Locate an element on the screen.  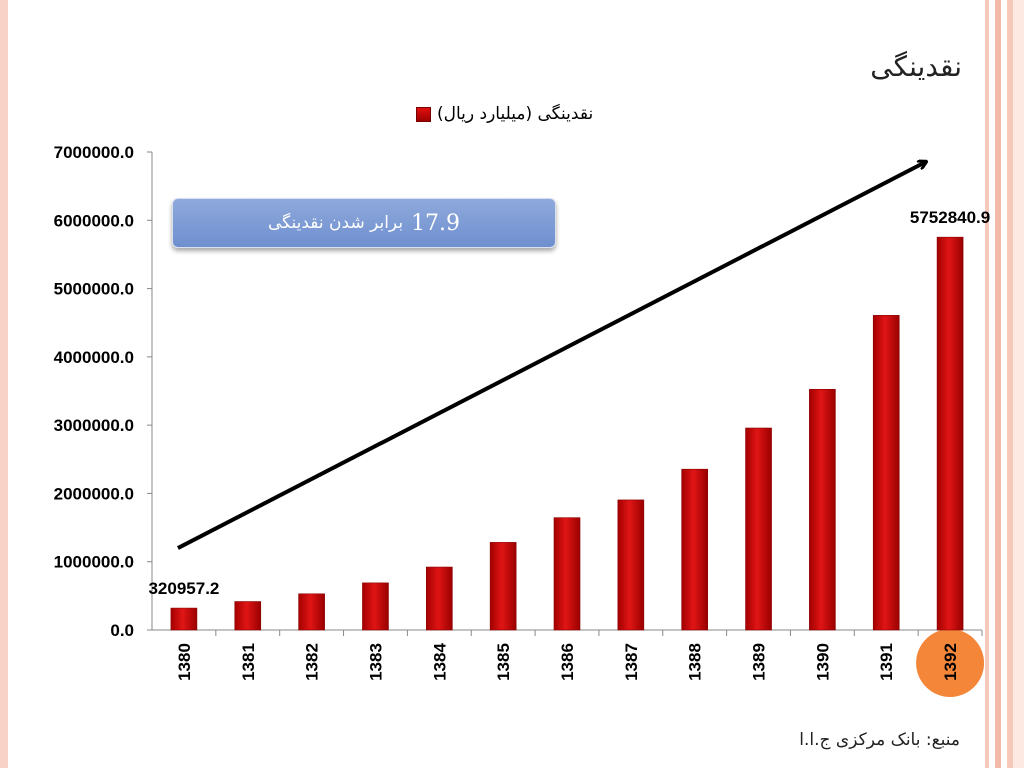
source-note: منبع: بانک مرکزی ج.ا.ا is located at coordinates (879, 740).